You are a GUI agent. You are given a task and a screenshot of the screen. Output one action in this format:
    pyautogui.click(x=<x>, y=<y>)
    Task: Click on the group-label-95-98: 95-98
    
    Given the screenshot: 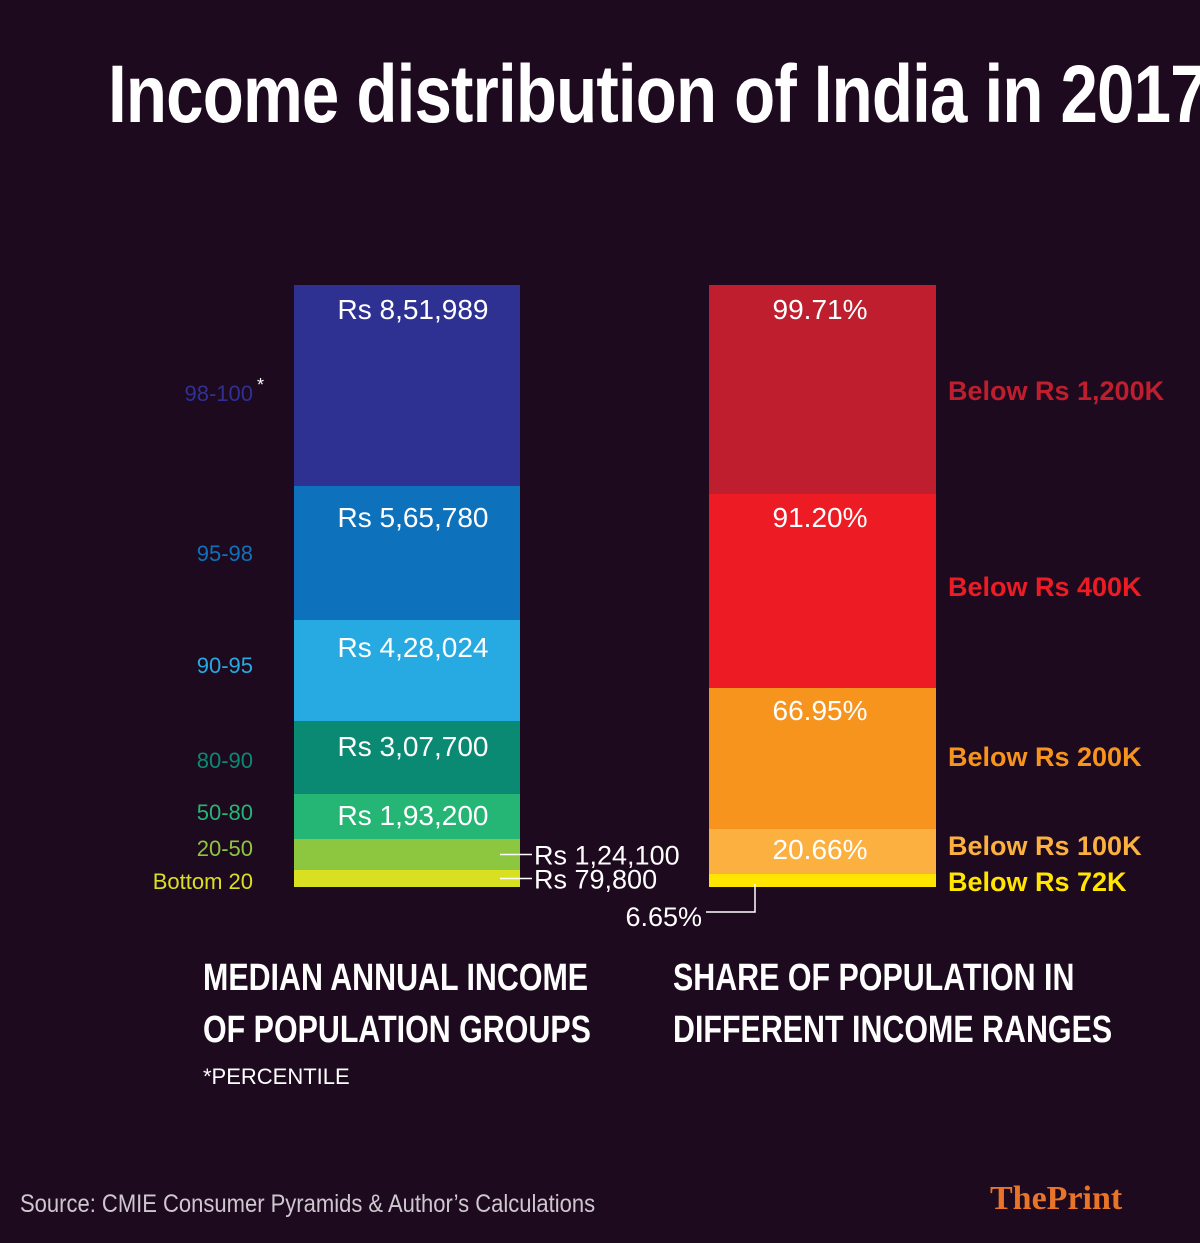 What is the action you would take?
    pyautogui.click(x=225, y=553)
    